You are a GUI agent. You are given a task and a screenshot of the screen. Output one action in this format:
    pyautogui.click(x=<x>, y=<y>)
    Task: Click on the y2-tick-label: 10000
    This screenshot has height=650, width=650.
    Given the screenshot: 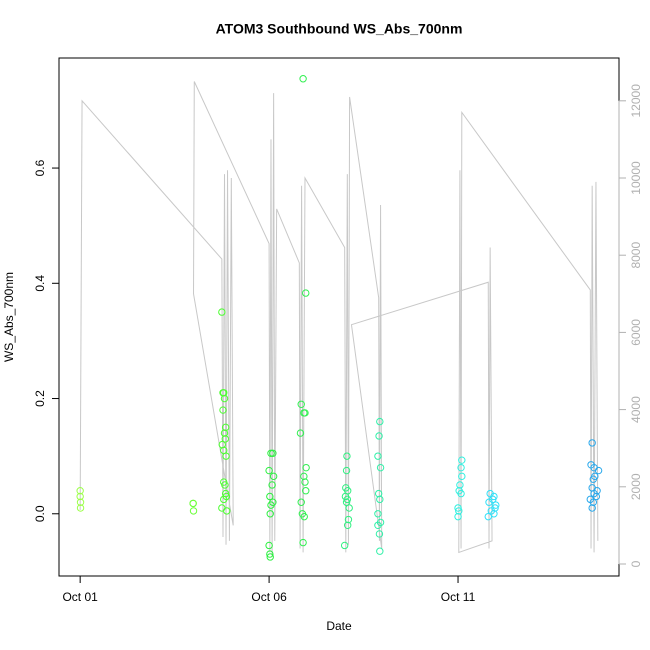 What is the action you would take?
    pyautogui.click(x=636, y=178)
    